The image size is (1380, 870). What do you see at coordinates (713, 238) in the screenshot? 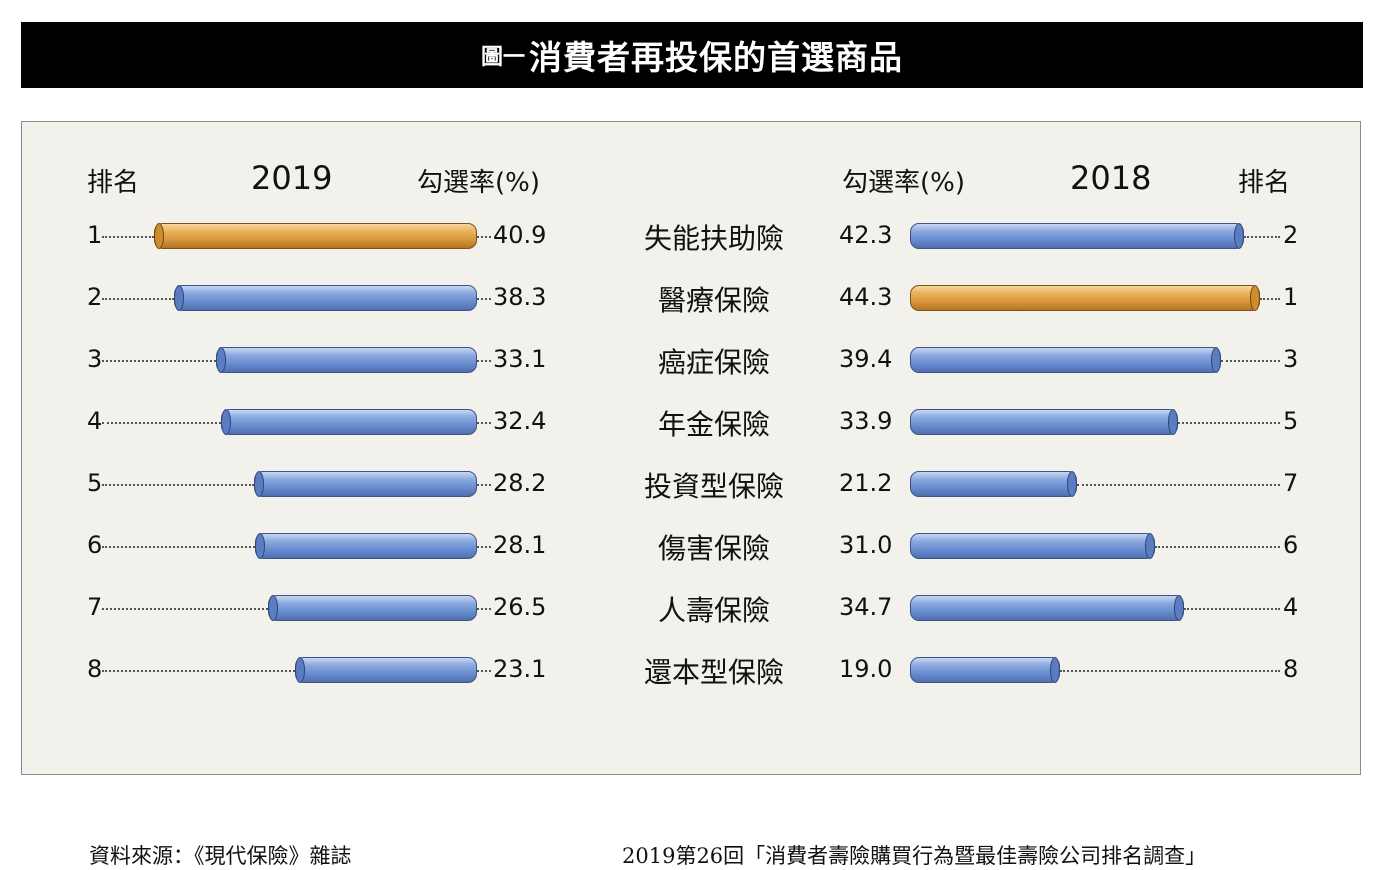
I see `category-label: 失能扶助險` at bounding box center [713, 238].